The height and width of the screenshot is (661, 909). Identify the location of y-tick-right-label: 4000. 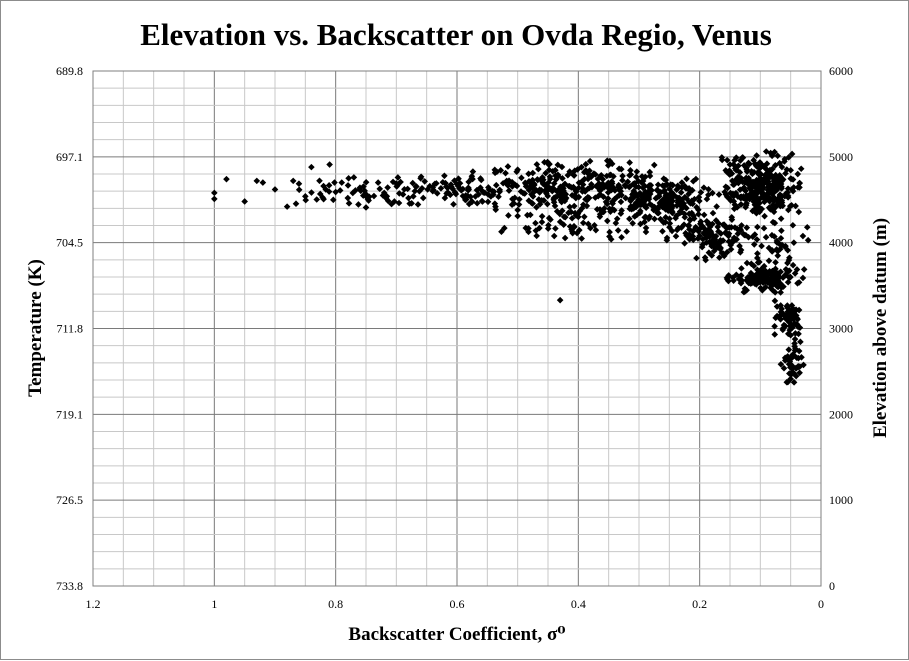
(841, 243).